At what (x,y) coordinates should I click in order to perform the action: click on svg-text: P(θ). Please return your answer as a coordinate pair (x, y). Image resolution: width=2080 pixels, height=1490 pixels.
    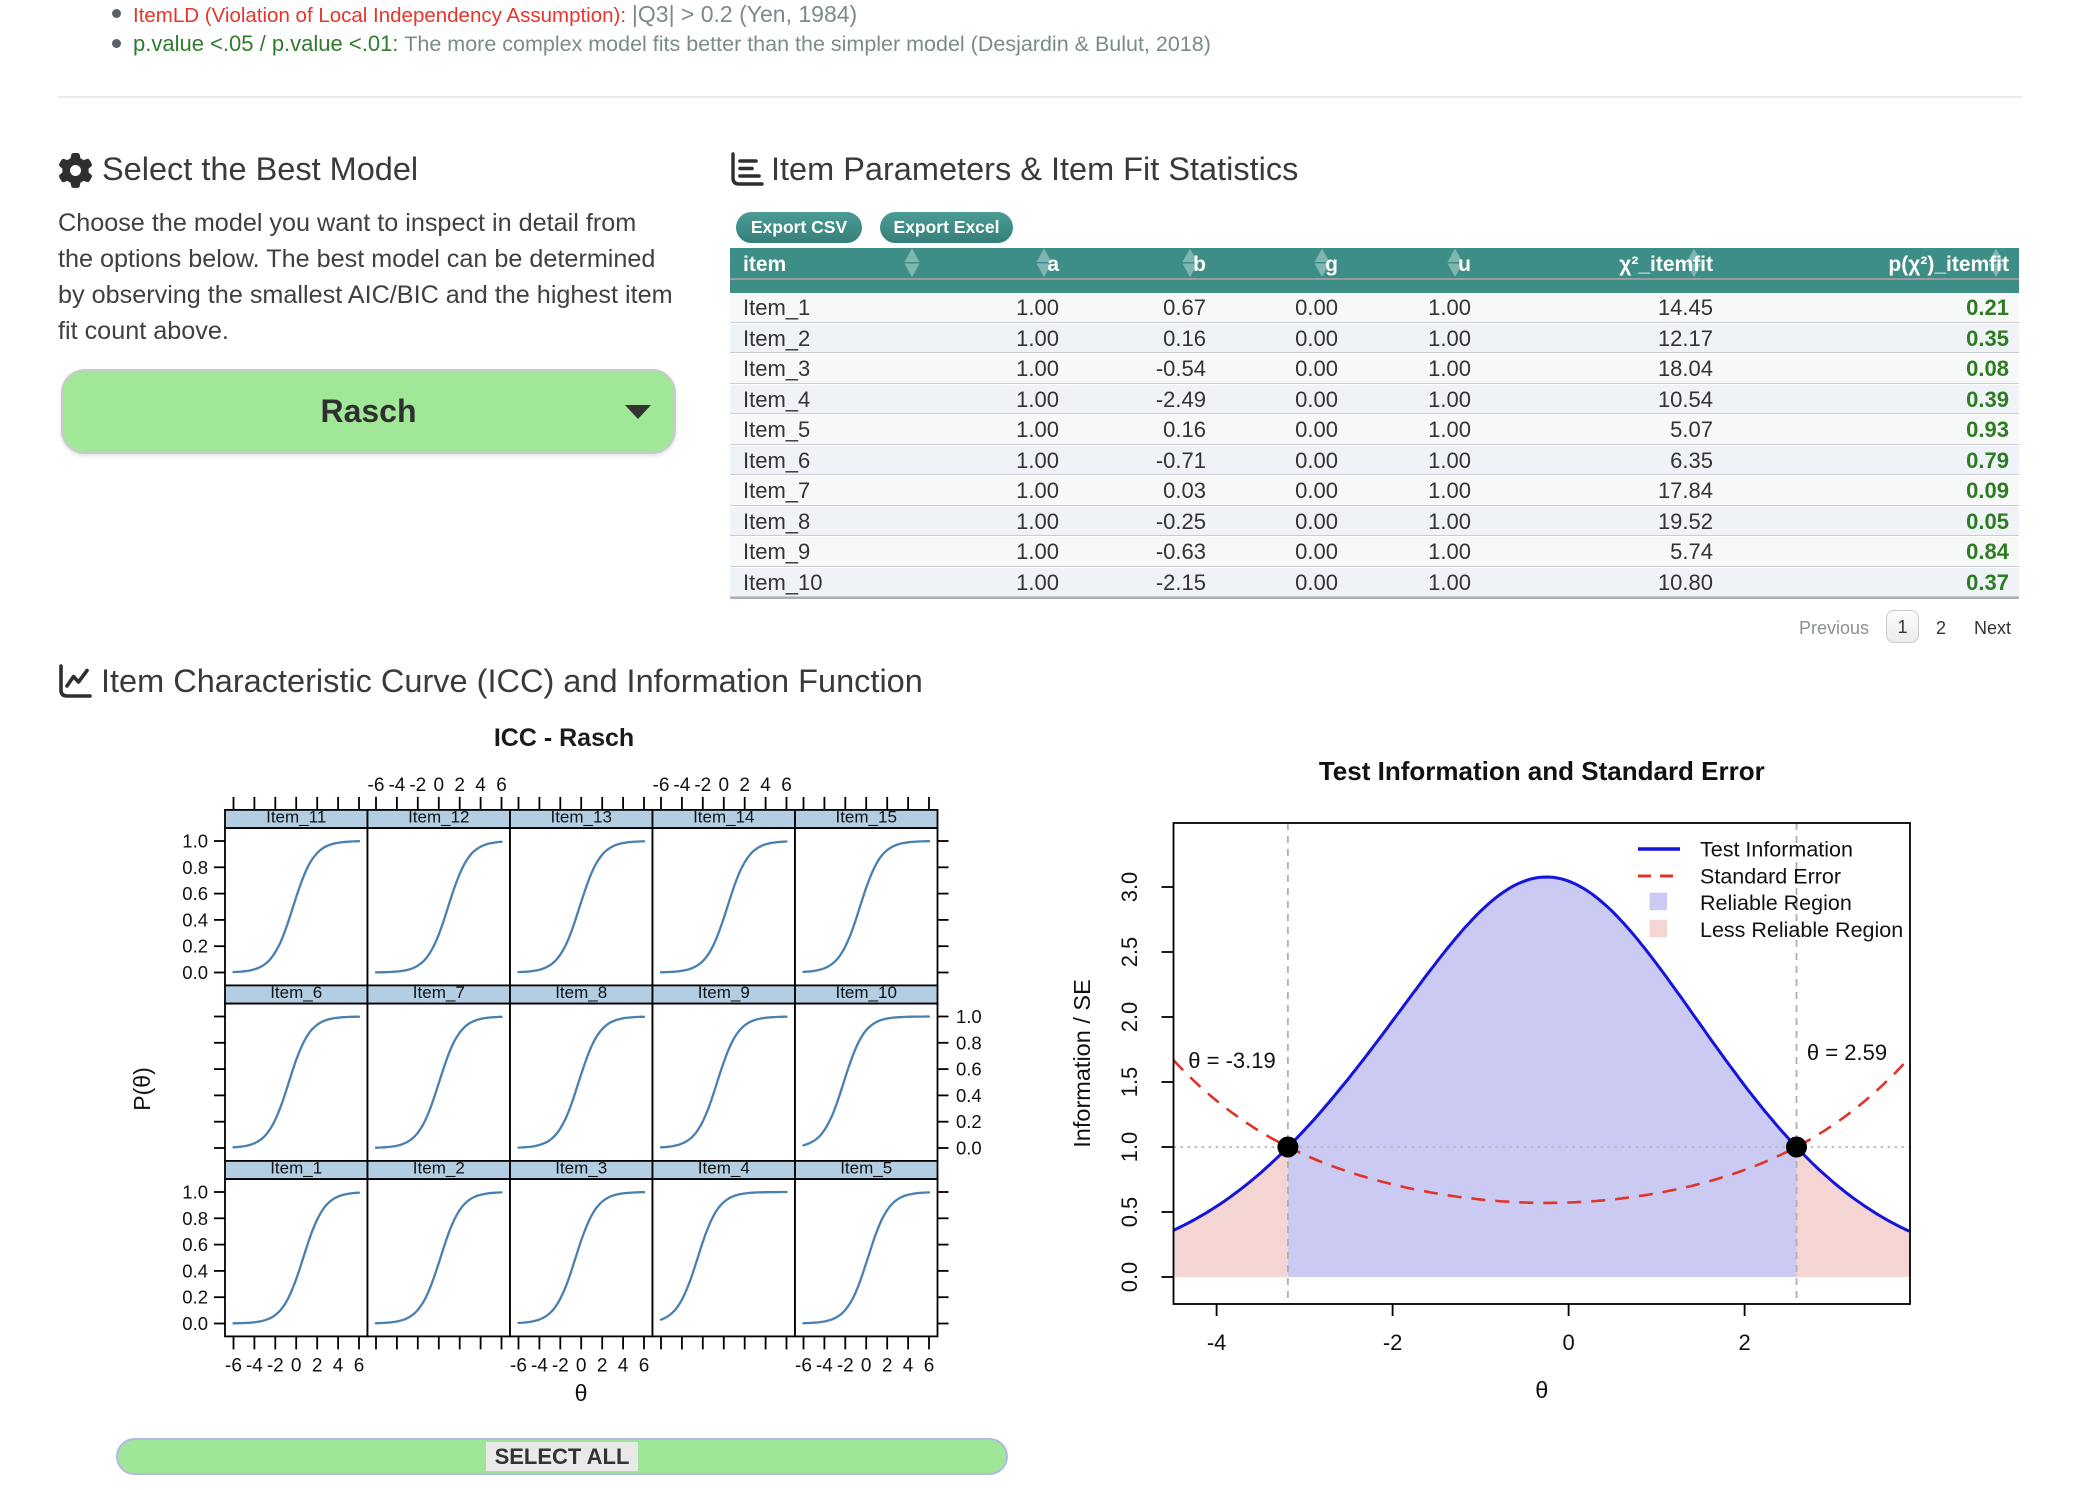
    Looking at the image, I should click on (142, 1088).